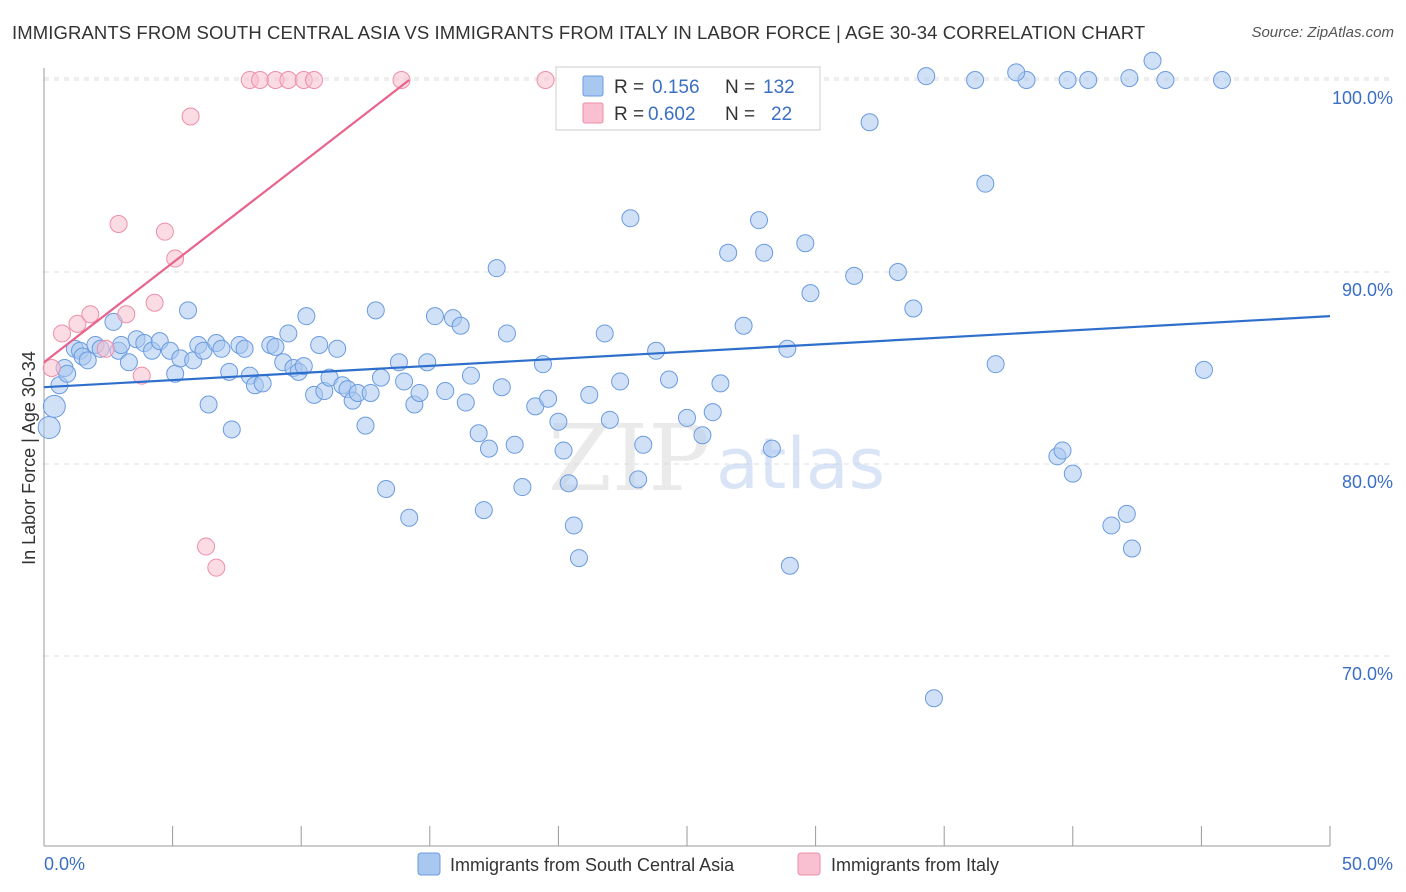  I want to click on watermark: ZIP atlas, so click(716, 458).